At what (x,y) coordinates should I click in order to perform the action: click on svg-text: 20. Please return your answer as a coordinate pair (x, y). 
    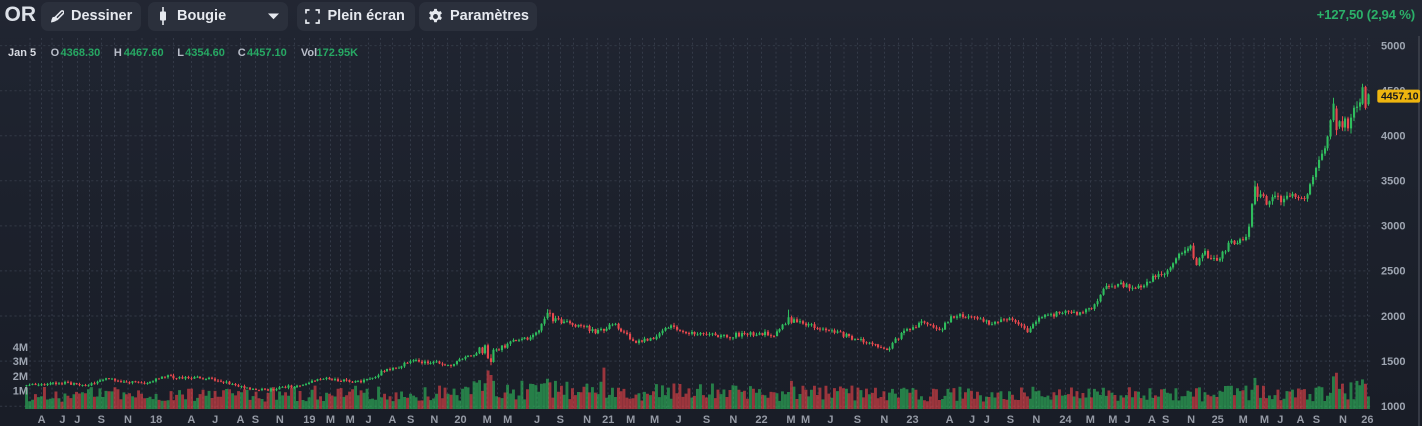
    Looking at the image, I should click on (460, 420).